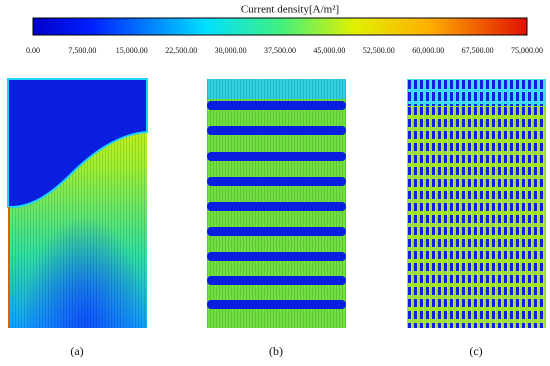 This screenshot has height=366, width=550. I want to click on colorbar-tick-label: 15,000.00, so click(132, 50).